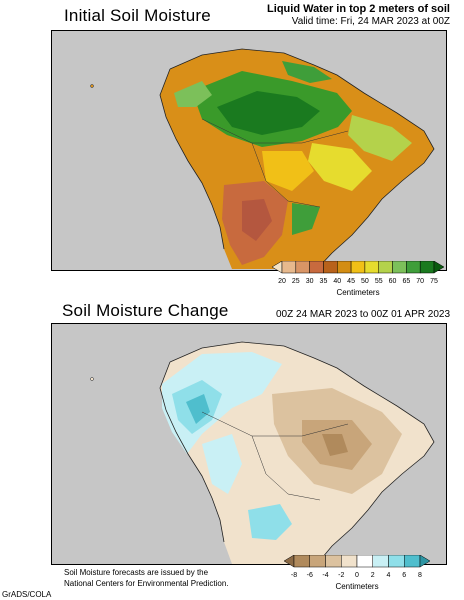 The width and height of the screenshot is (464, 600). What do you see at coordinates (406, 281) in the screenshot?
I see `top-legend-tick-label: 65` at bounding box center [406, 281].